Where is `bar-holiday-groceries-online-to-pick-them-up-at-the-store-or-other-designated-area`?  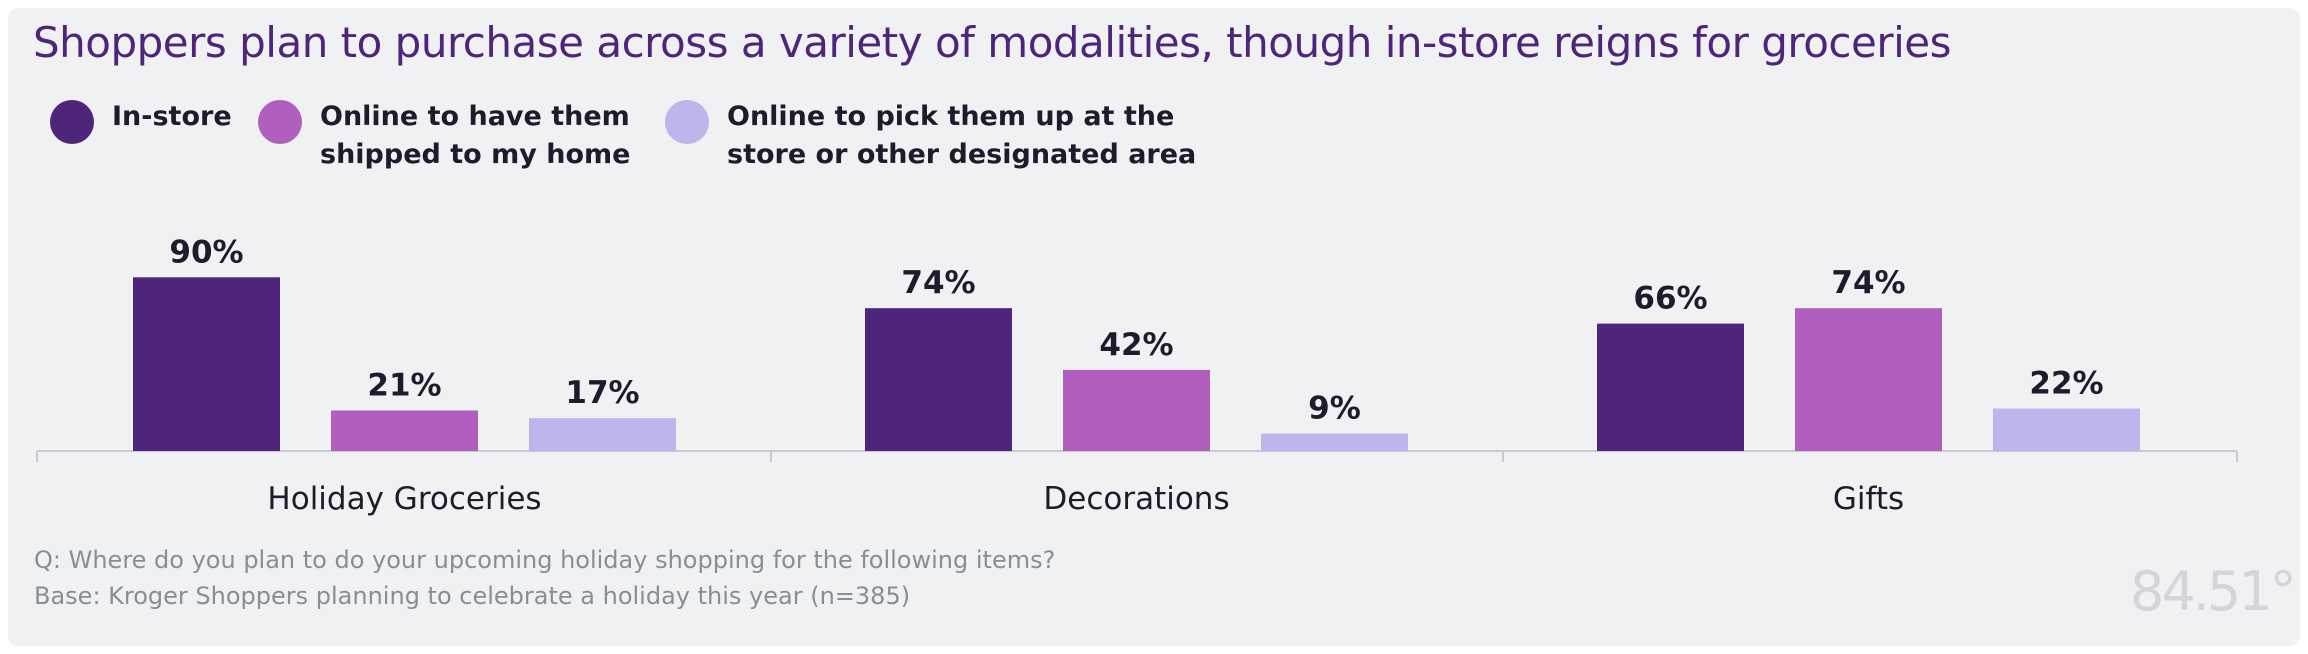
bar-holiday-groceries-online-to-pick-them-up-at-the-store-or-other-designated-area is located at coordinates (602, 434).